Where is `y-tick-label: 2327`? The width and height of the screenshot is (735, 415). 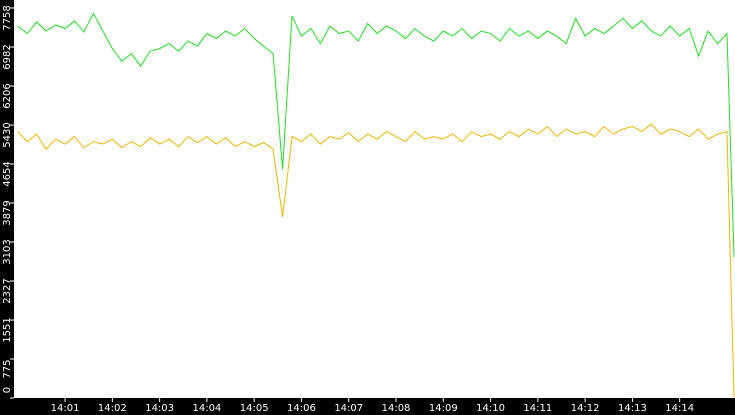
y-tick-label: 2327 is located at coordinates (7, 290).